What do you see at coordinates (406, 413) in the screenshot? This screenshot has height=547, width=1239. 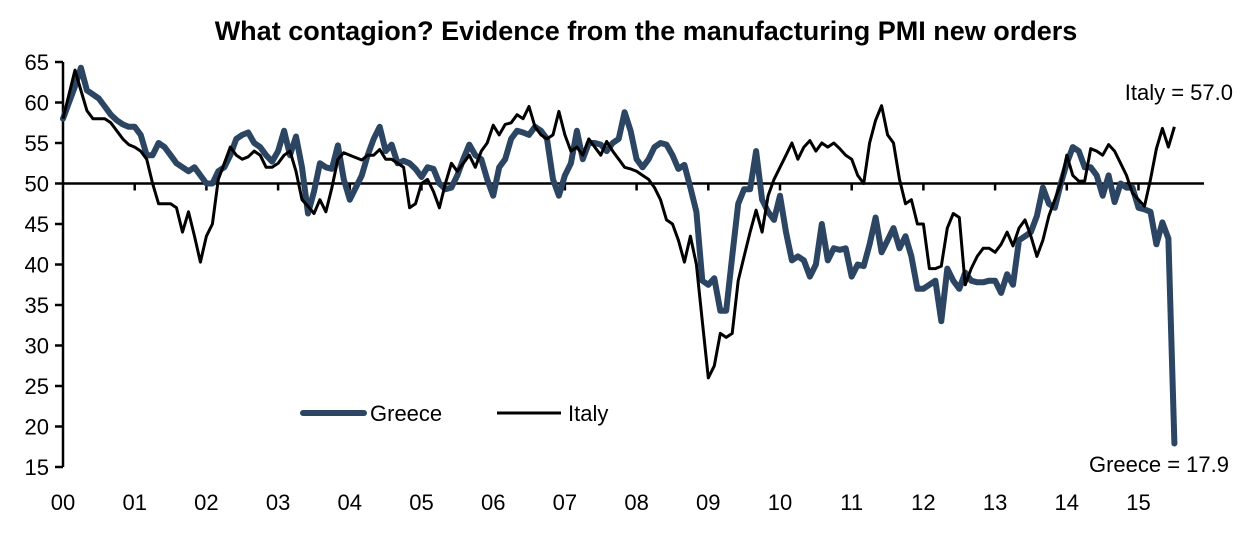 I see `legend-label-greece: Greece` at bounding box center [406, 413].